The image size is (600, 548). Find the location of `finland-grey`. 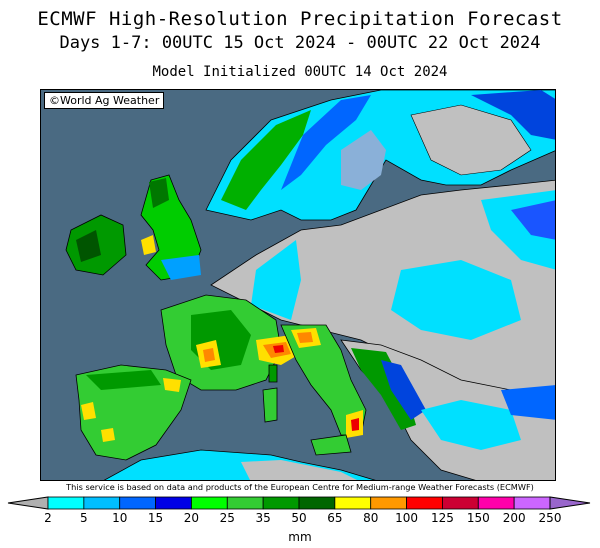

finland-grey is located at coordinates (471, 140).